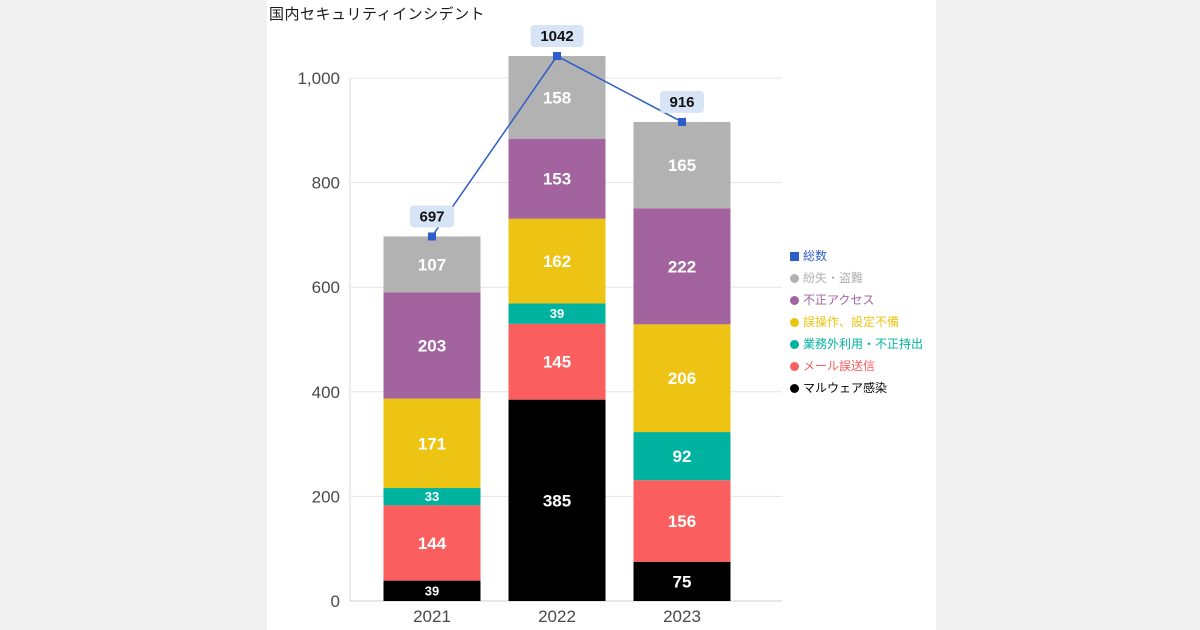 This screenshot has width=1200, height=630. I want to click on bar-value-label: 144, so click(432, 543).